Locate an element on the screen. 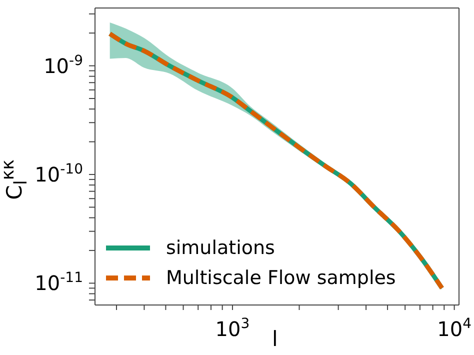 This screenshot has width=474, height=355. y-tick-label: 10$^{-11}$ is located at coordinates (58, 283).